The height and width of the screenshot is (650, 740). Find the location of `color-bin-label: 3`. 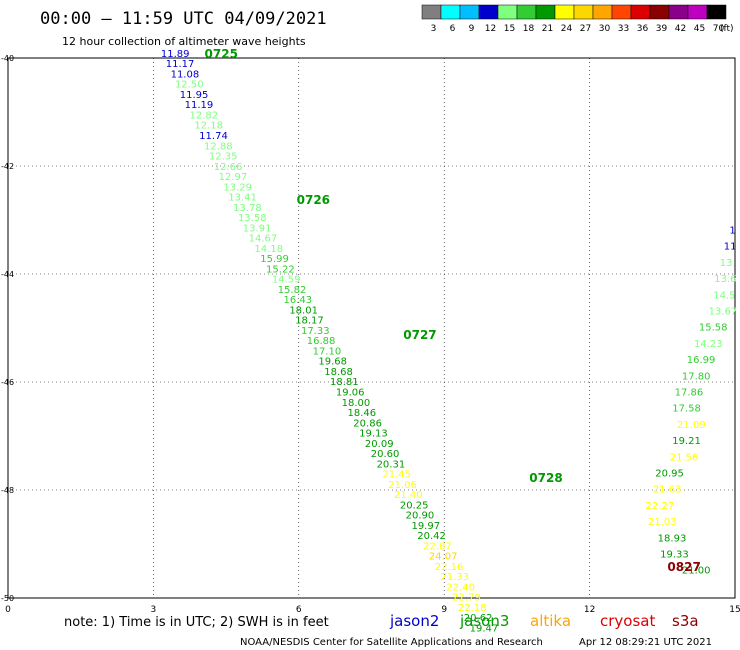

color-bin-label: 3 is located at coordinates (434, 29).